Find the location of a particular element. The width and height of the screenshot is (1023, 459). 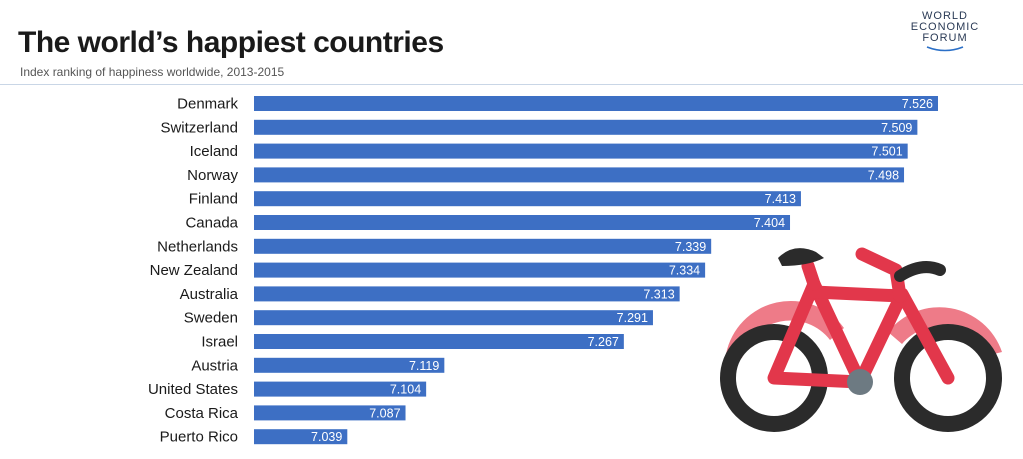

bicycle-front-wheel is located at coordinates (948, 378).